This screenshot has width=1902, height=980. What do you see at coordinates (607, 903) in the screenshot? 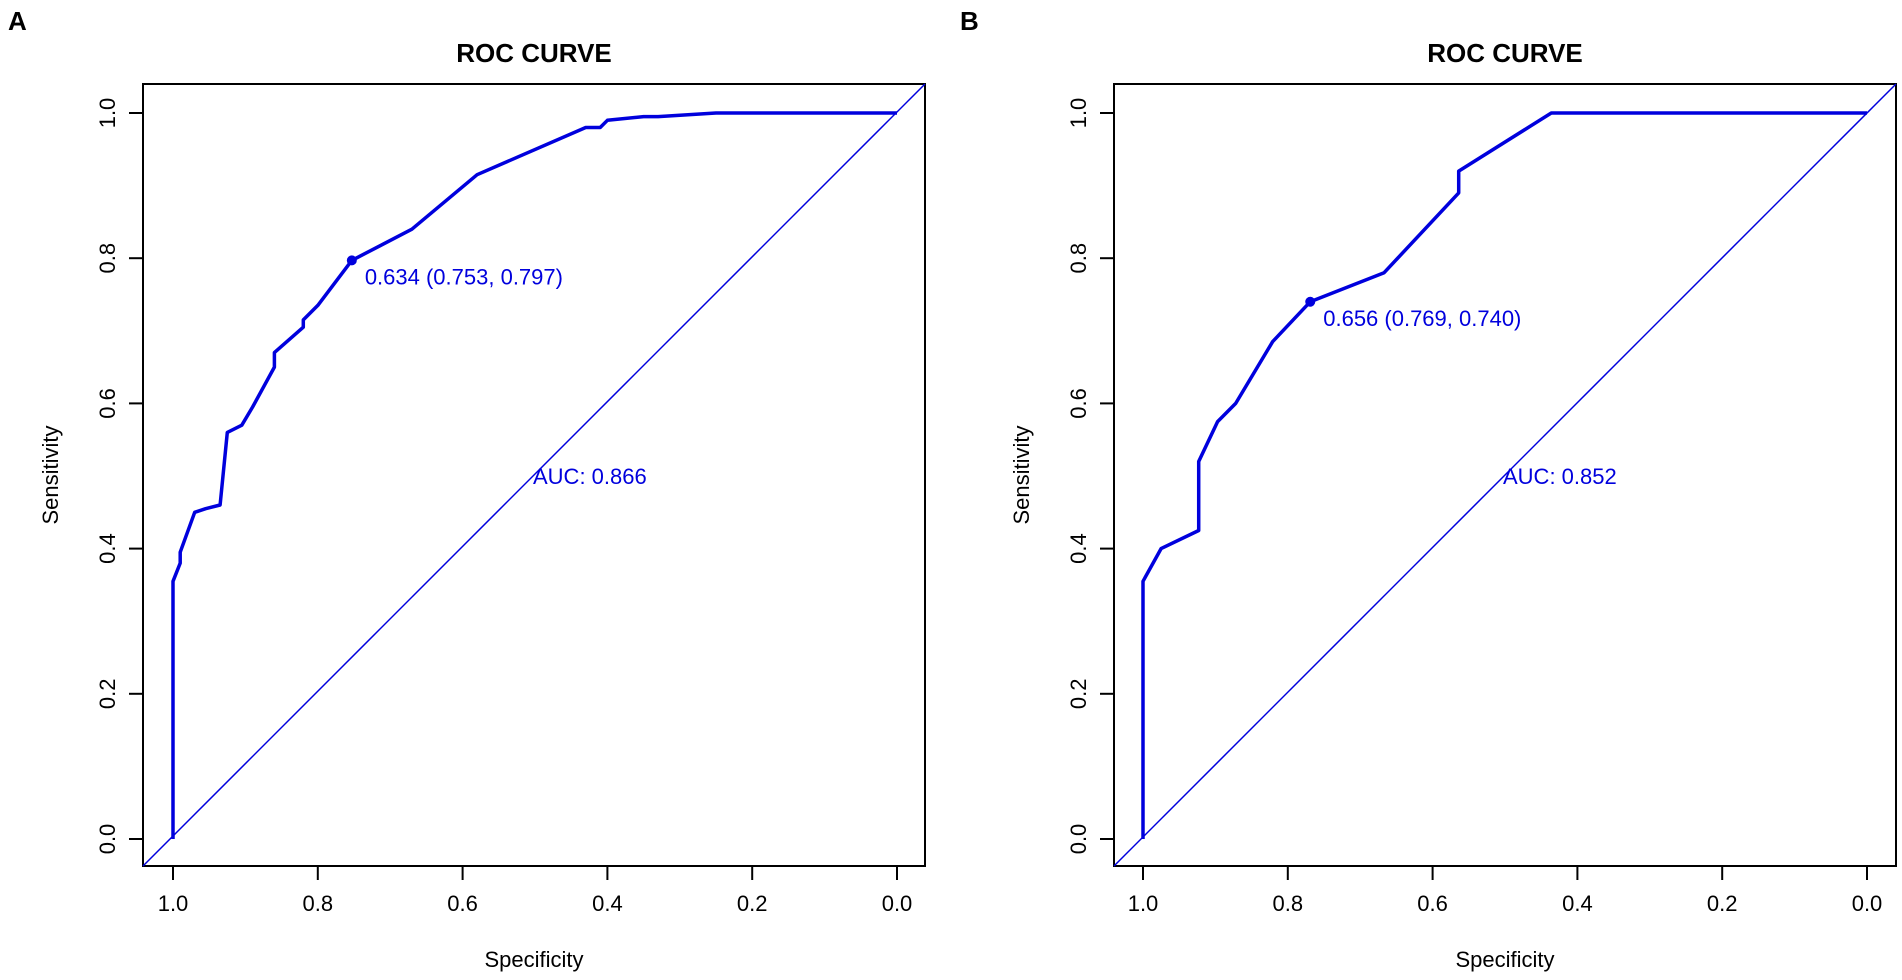
I see `panel-a-x-tick-label: 0.4` at bounding box center [607, 903].